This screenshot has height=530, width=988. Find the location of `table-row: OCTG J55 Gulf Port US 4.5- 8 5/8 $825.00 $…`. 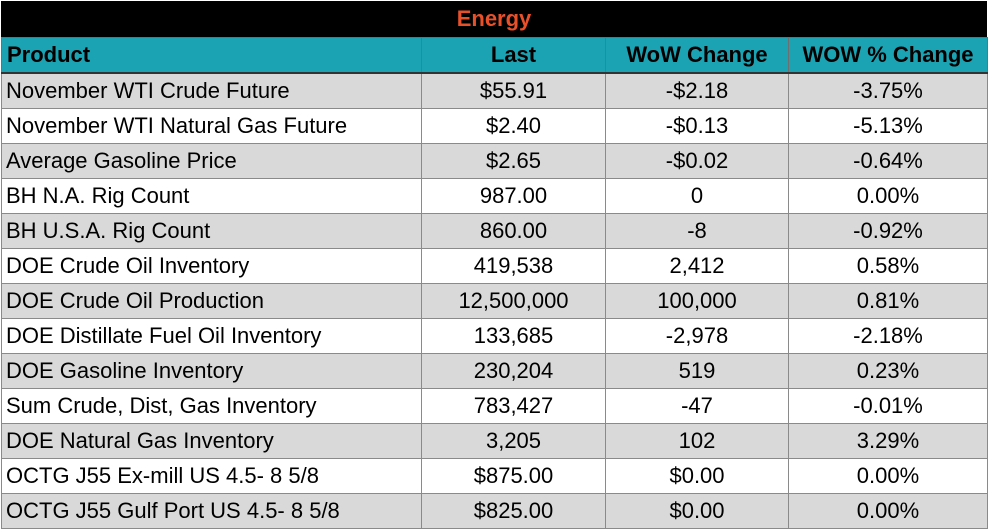

table-row: OCTG J55 Gulf Port US 4.5- 8 5/8 $825.00 $… is located at coordinates (494, 511).